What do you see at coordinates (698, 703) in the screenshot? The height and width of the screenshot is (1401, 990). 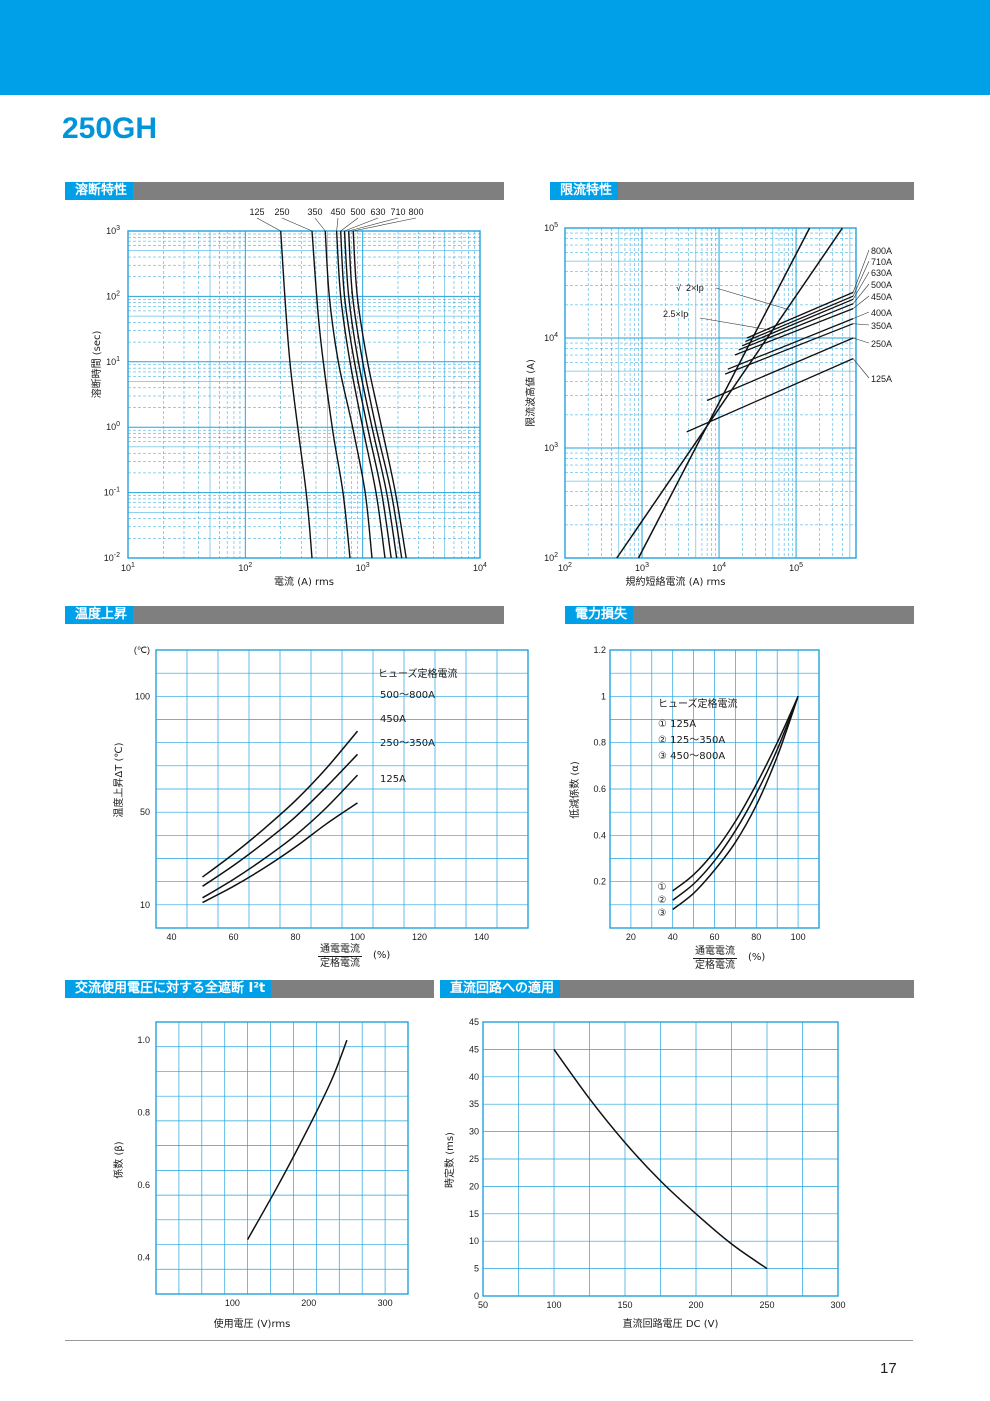 I see `loss-legend-title: ヒューズ定格電流` at bounding box center [698, 703].